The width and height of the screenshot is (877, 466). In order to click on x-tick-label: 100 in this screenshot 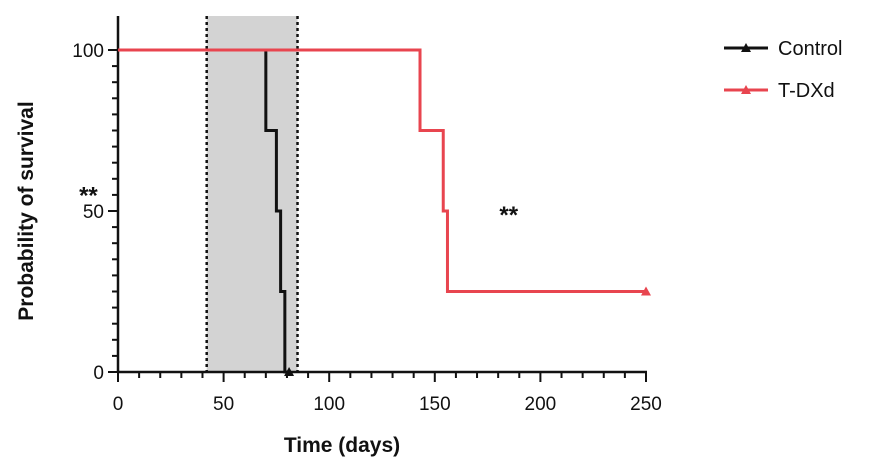, I will do `click(329, 404)`.